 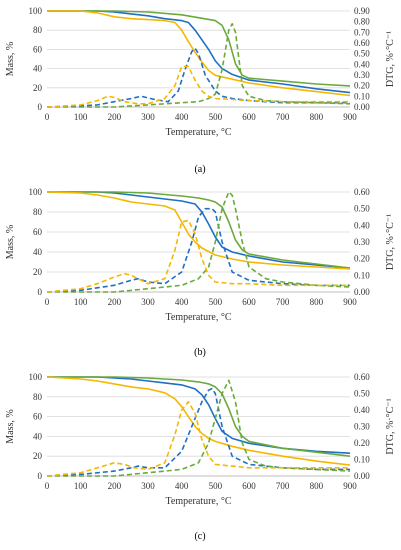 I want to click on y2-tick-label: 0.70, so click(x=362, y=32).